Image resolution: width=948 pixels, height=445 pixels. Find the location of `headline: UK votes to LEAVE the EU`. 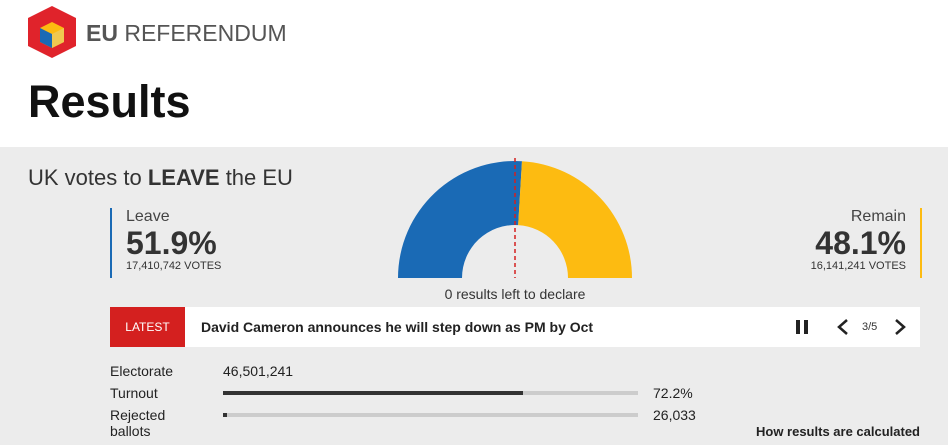

headline: UK votes to LEAVE the EU is located at coordinates (160, 178).